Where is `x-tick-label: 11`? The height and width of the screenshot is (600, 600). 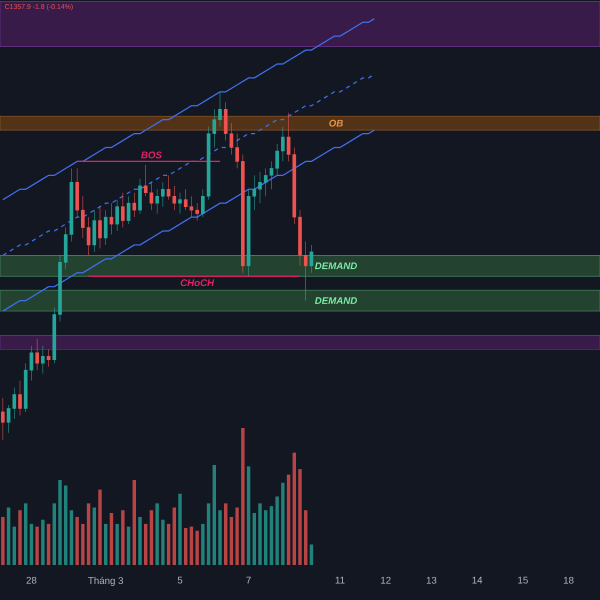 x-tick-label: 11 is located at coordinates (340, 580).